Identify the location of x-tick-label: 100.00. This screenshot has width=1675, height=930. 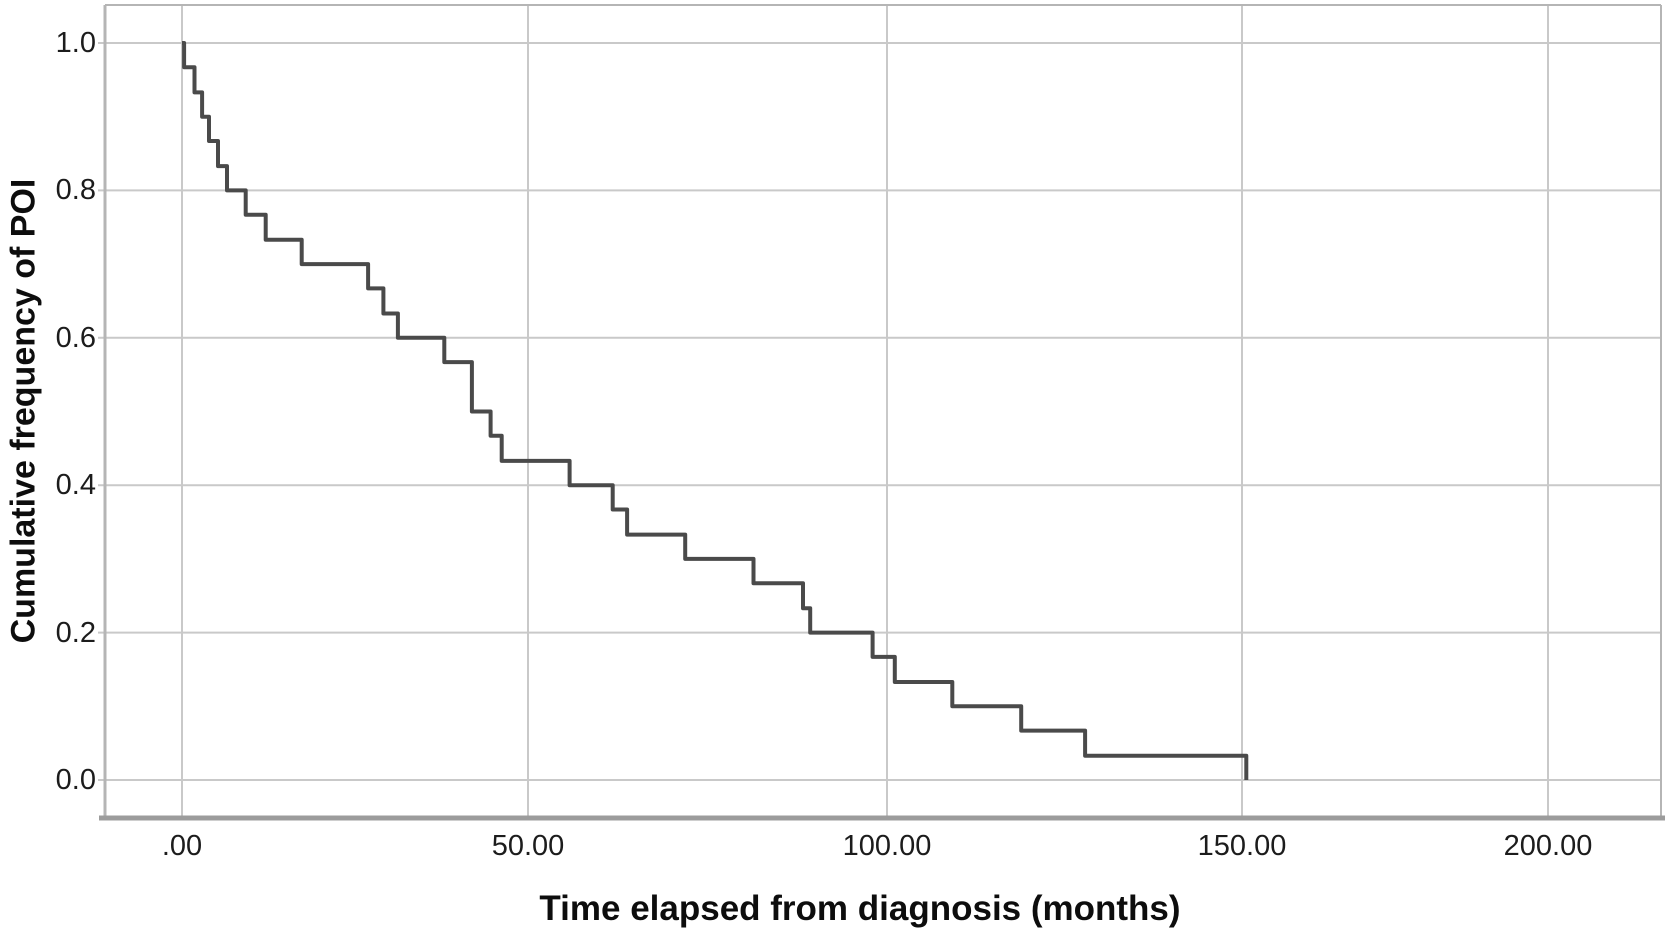
(887, 846).